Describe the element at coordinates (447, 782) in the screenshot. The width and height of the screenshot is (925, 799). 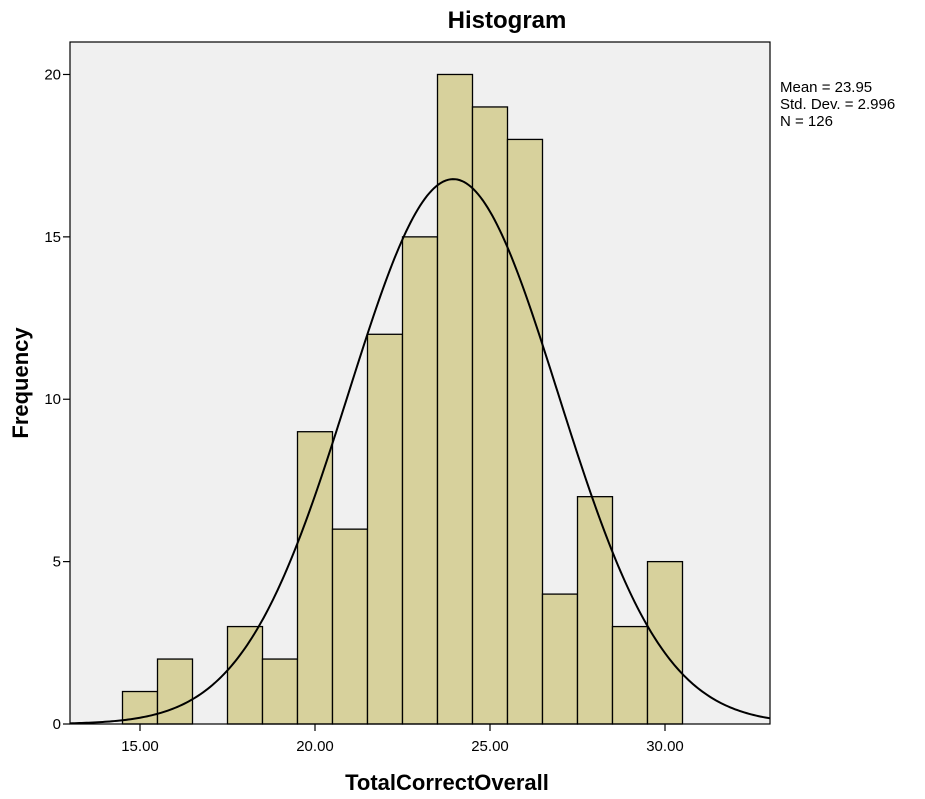
I see `x-axis-title: TotalCorrectOverall` at that location.